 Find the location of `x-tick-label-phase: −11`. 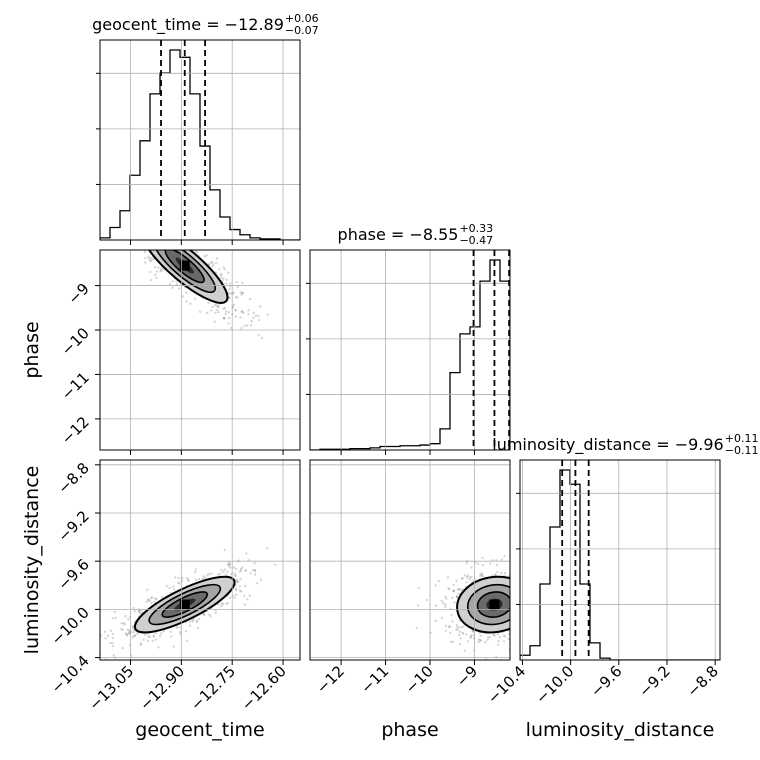

x-tick-label-phase: −11 is located at coordinates (374, 679).